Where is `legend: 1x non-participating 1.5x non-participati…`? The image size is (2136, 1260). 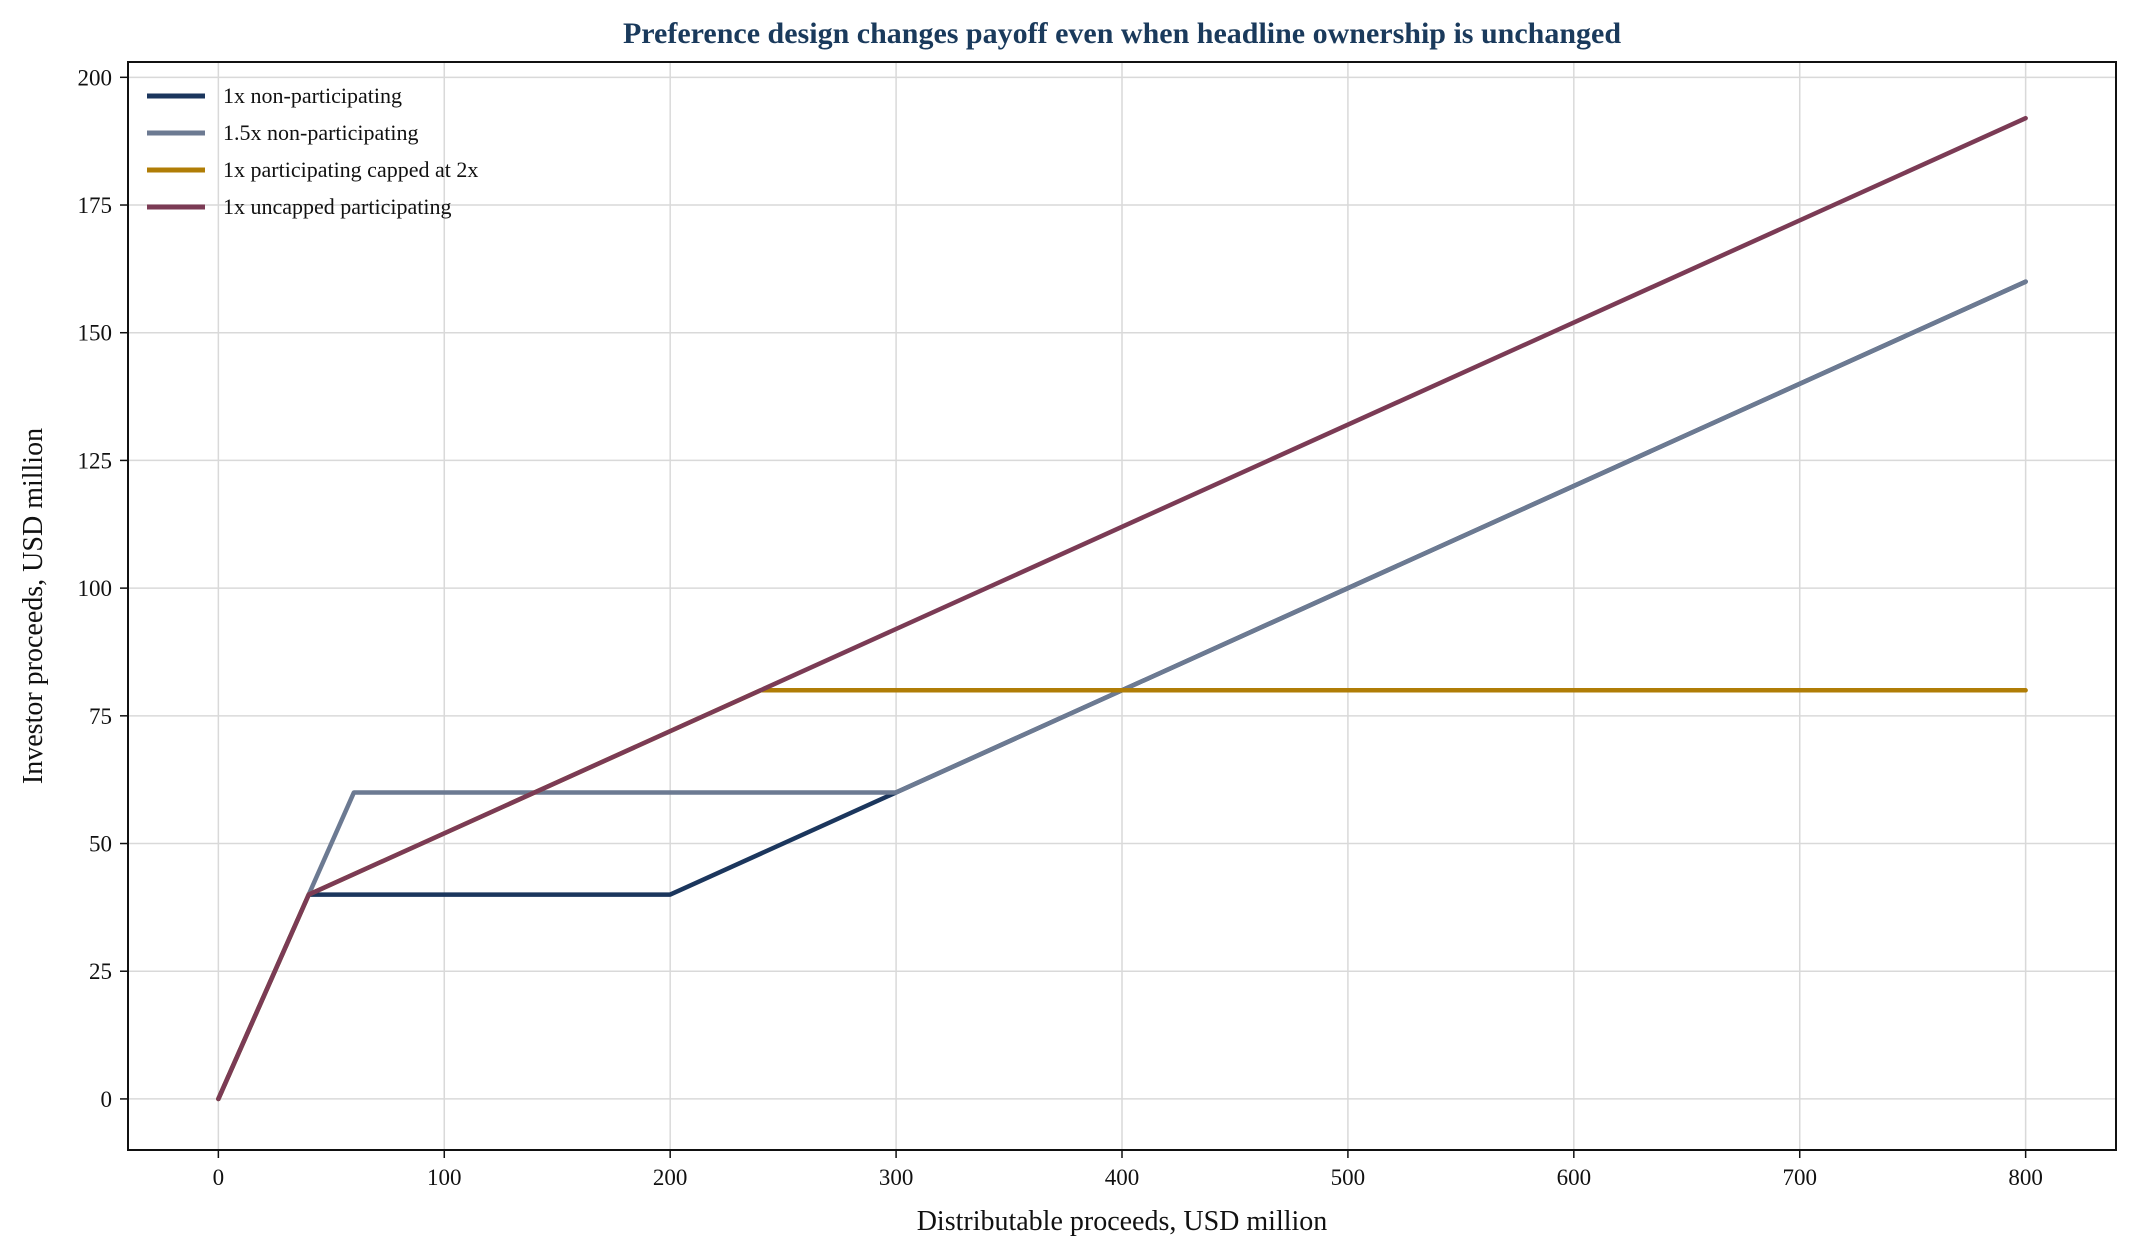 legend: 1x non-participating 1.5x non-participati… is located at coordinates (312, 151).